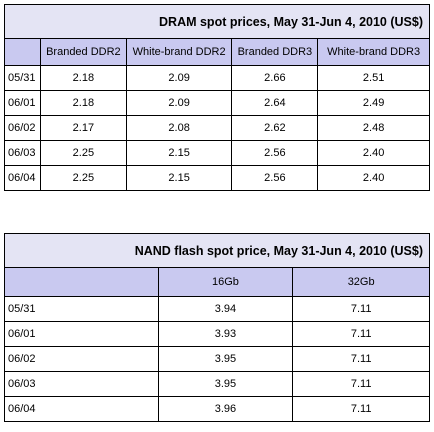 The image size is (434, 432). Describe the element at coordinates (373, 128) in the screenshot. I see `price-cell: 2.48` at that location.